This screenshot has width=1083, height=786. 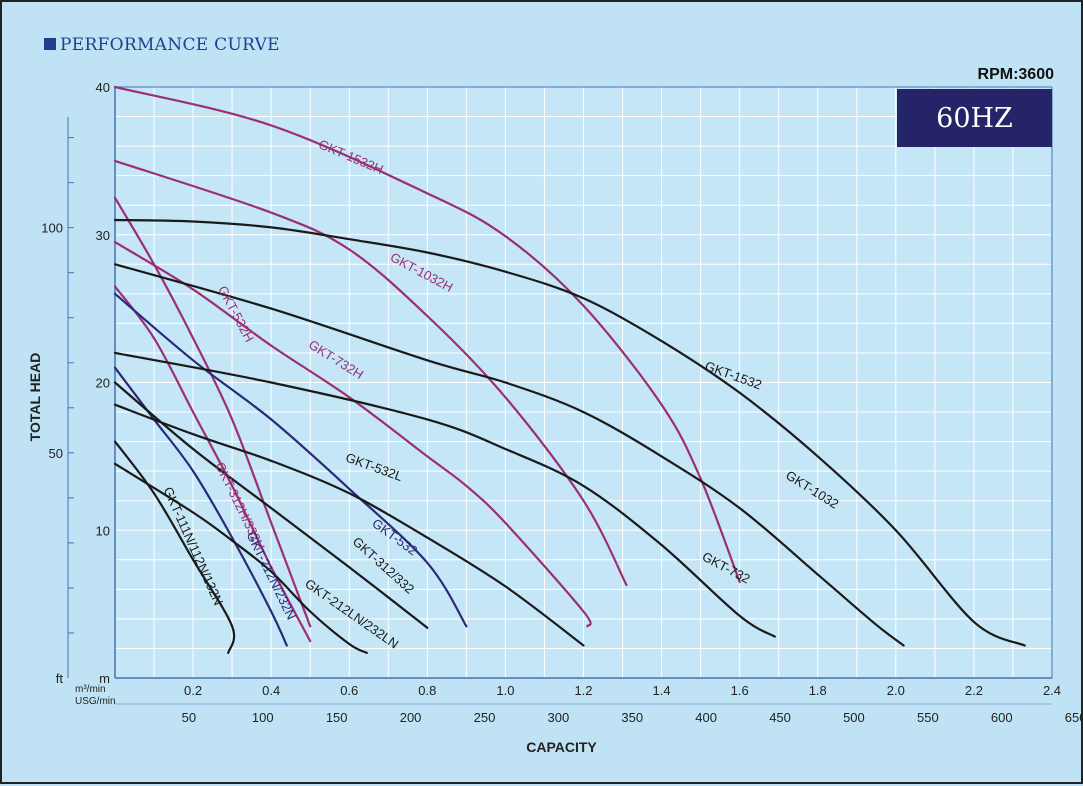 I want to click on x2-tick-label: 250, so click(x=485, y=717).